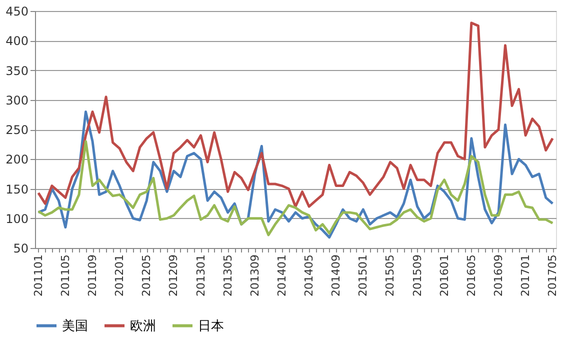 The image size is (563, 338). What do you see at coordinates (38, 275) in the screenshot?
I see `x-tick-label: 201101` at bounding box center [38, 275].